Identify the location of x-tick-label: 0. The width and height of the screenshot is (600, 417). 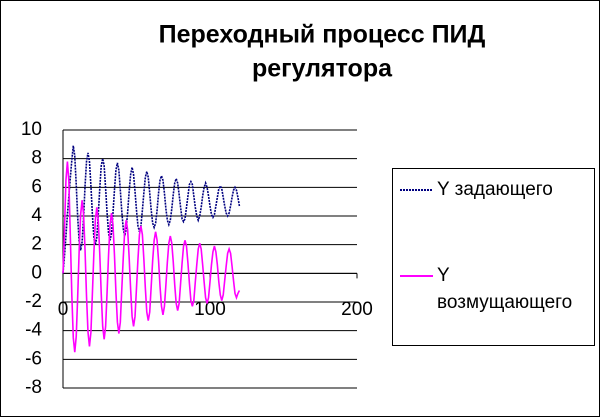
(63, 309).